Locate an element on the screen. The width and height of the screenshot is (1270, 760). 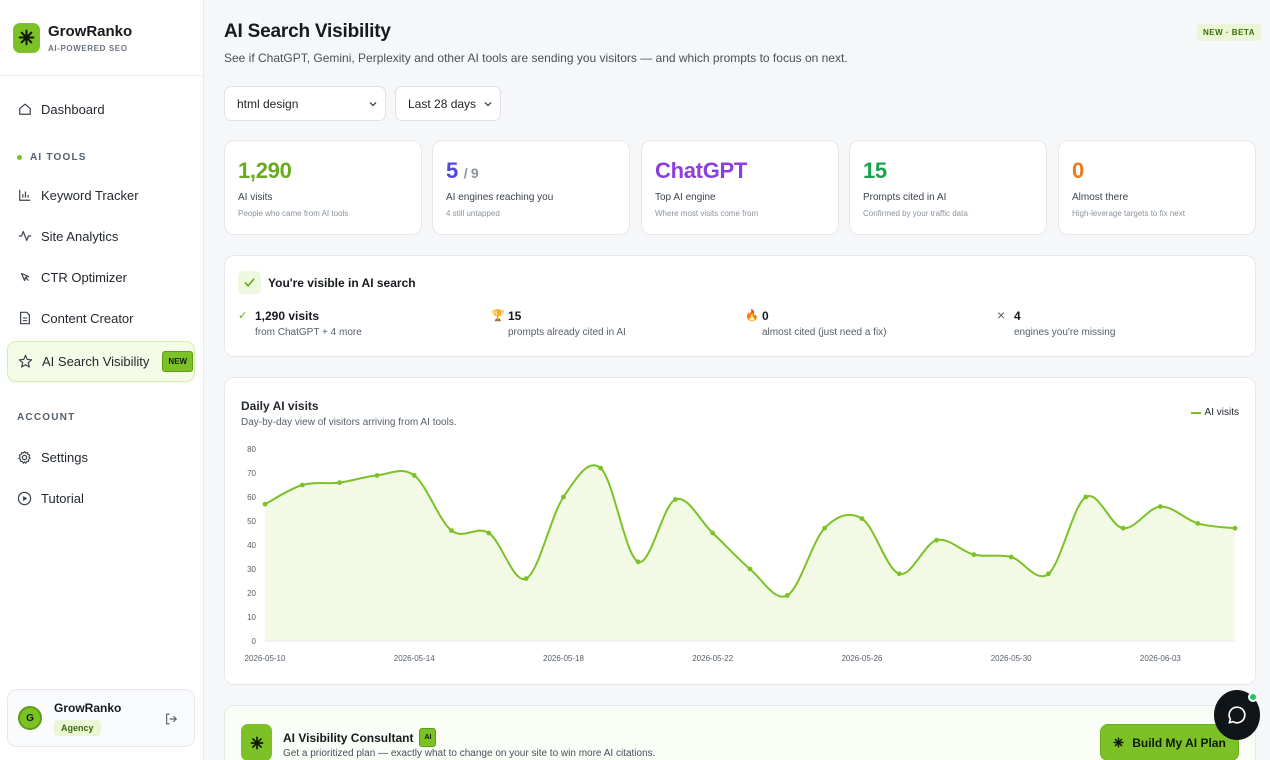
build-ai-plan-label: Build My AI Plan is located at coordinates (1179, 742).